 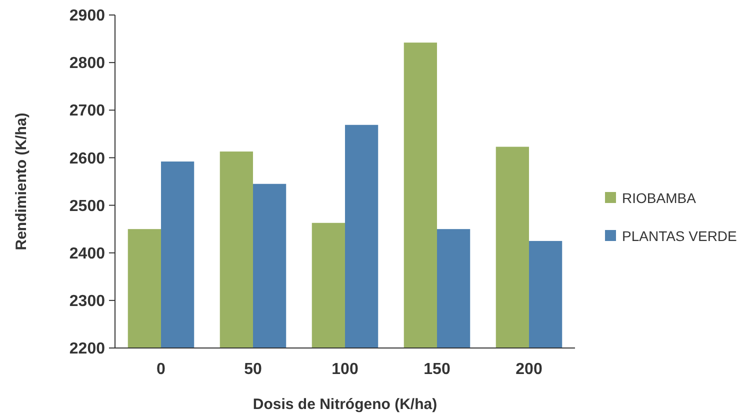 What do you see at coordinates (659, 198) in the screenshot?
I see `legend-label: RIOBAMBA` at bounding box center [659, 198].